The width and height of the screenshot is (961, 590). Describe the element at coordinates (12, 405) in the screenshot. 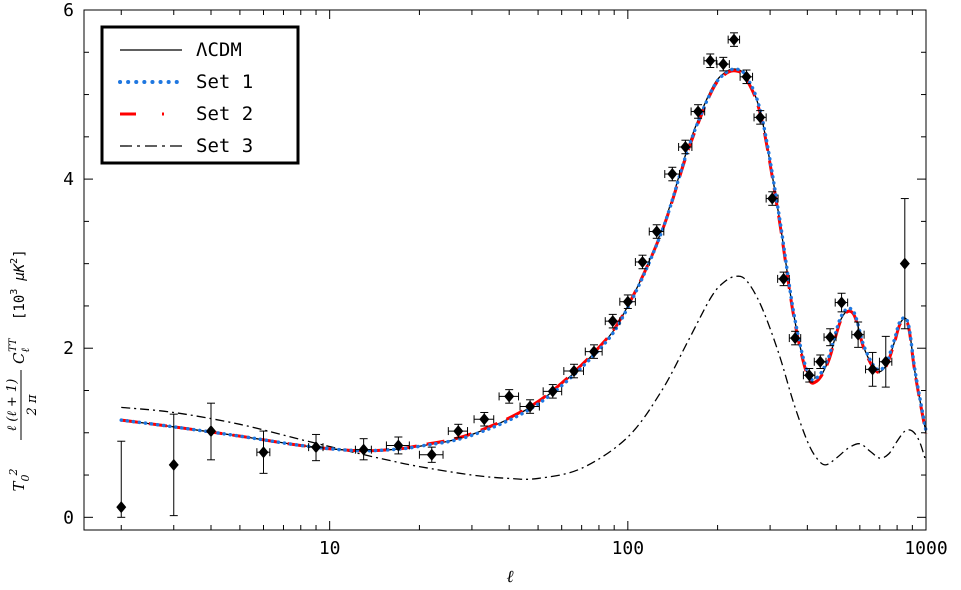

I see `ylabel-frac-num: ℓ (ℓ + 1)` at that location.